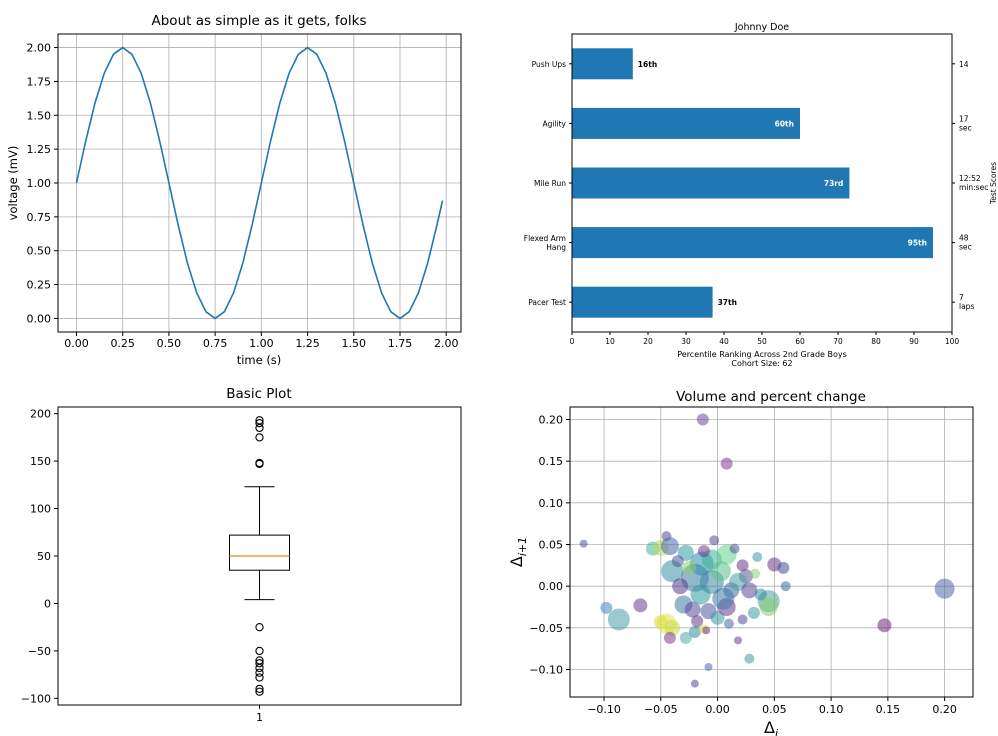 Image resolution: width=998 pixels, height=736 pixels. Describe the element at coordinates (39, 81) in the screenshot. I see `y-tick-label: 1.75` at that location.